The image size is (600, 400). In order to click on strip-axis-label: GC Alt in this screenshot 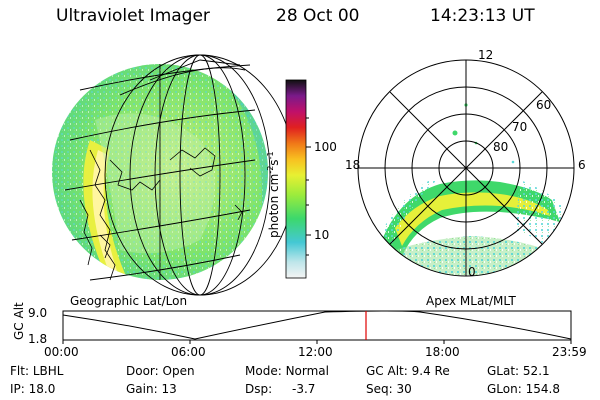, I will do `click(19, 321)`.